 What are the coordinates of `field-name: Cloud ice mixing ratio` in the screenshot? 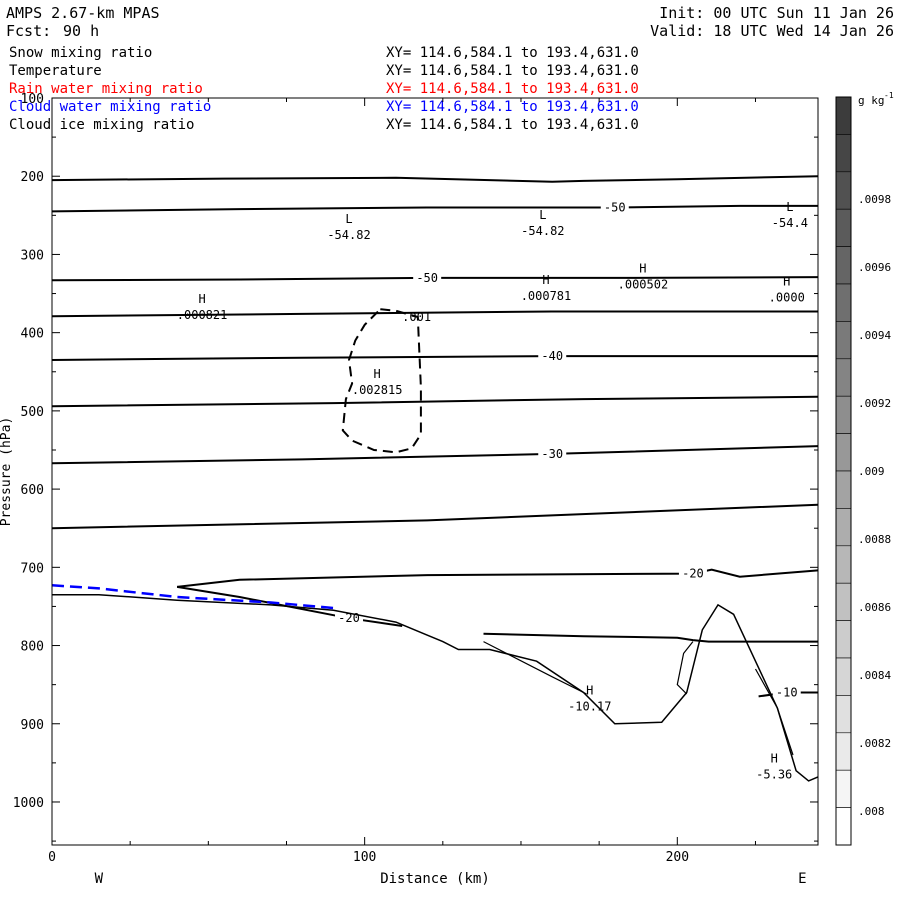 It's located at (102, 125).